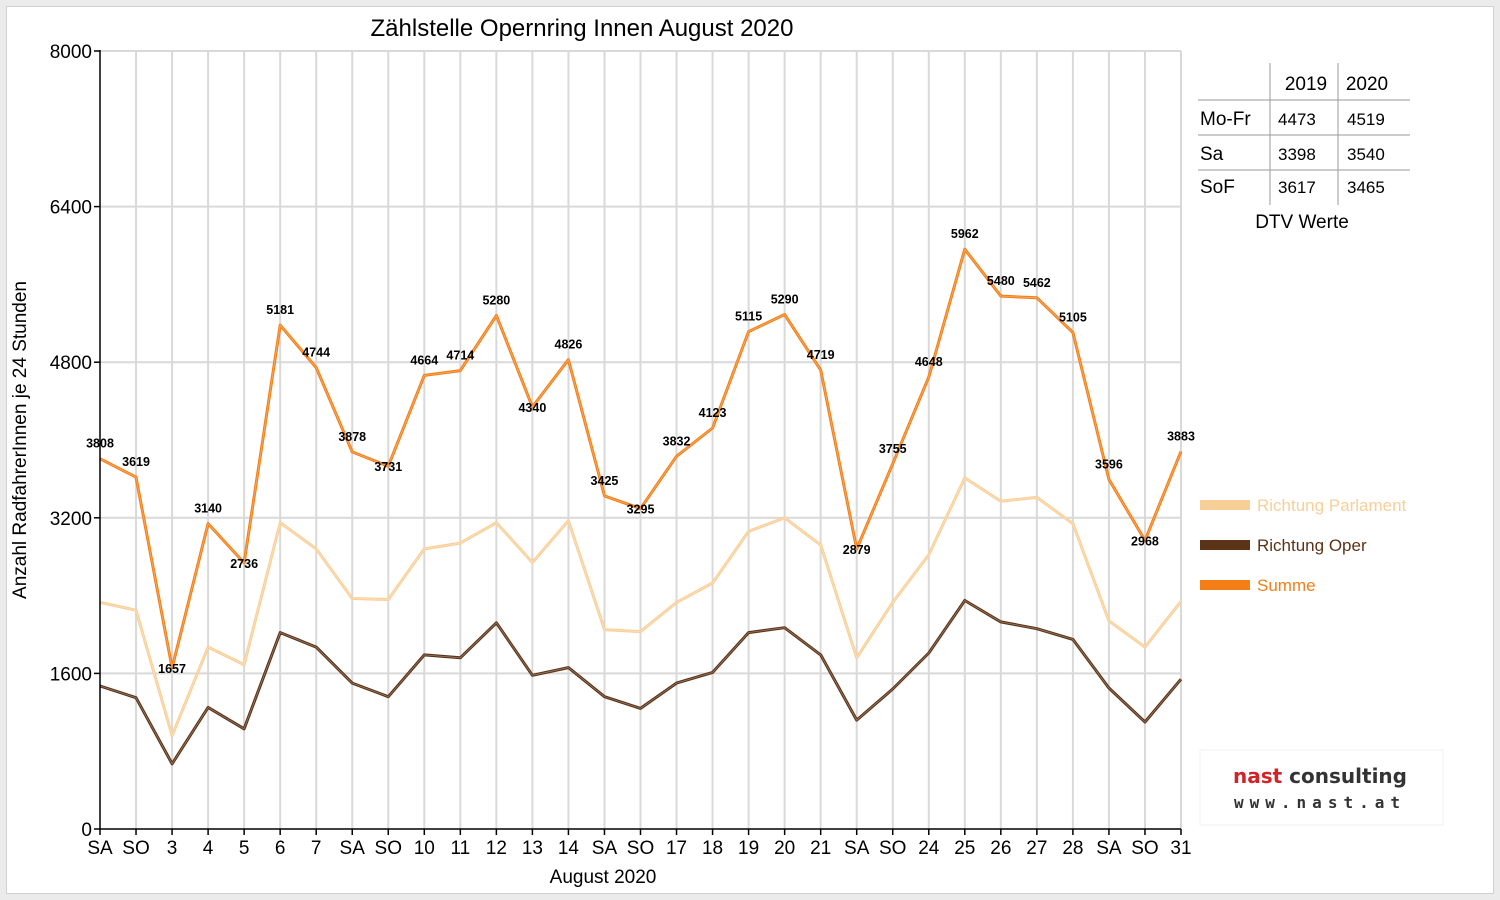 The image size is (1500, 900). Describe the element at coordinates (1366, 187) in the screenshot. I see `dtv-cell-2020: 3465` at that location.